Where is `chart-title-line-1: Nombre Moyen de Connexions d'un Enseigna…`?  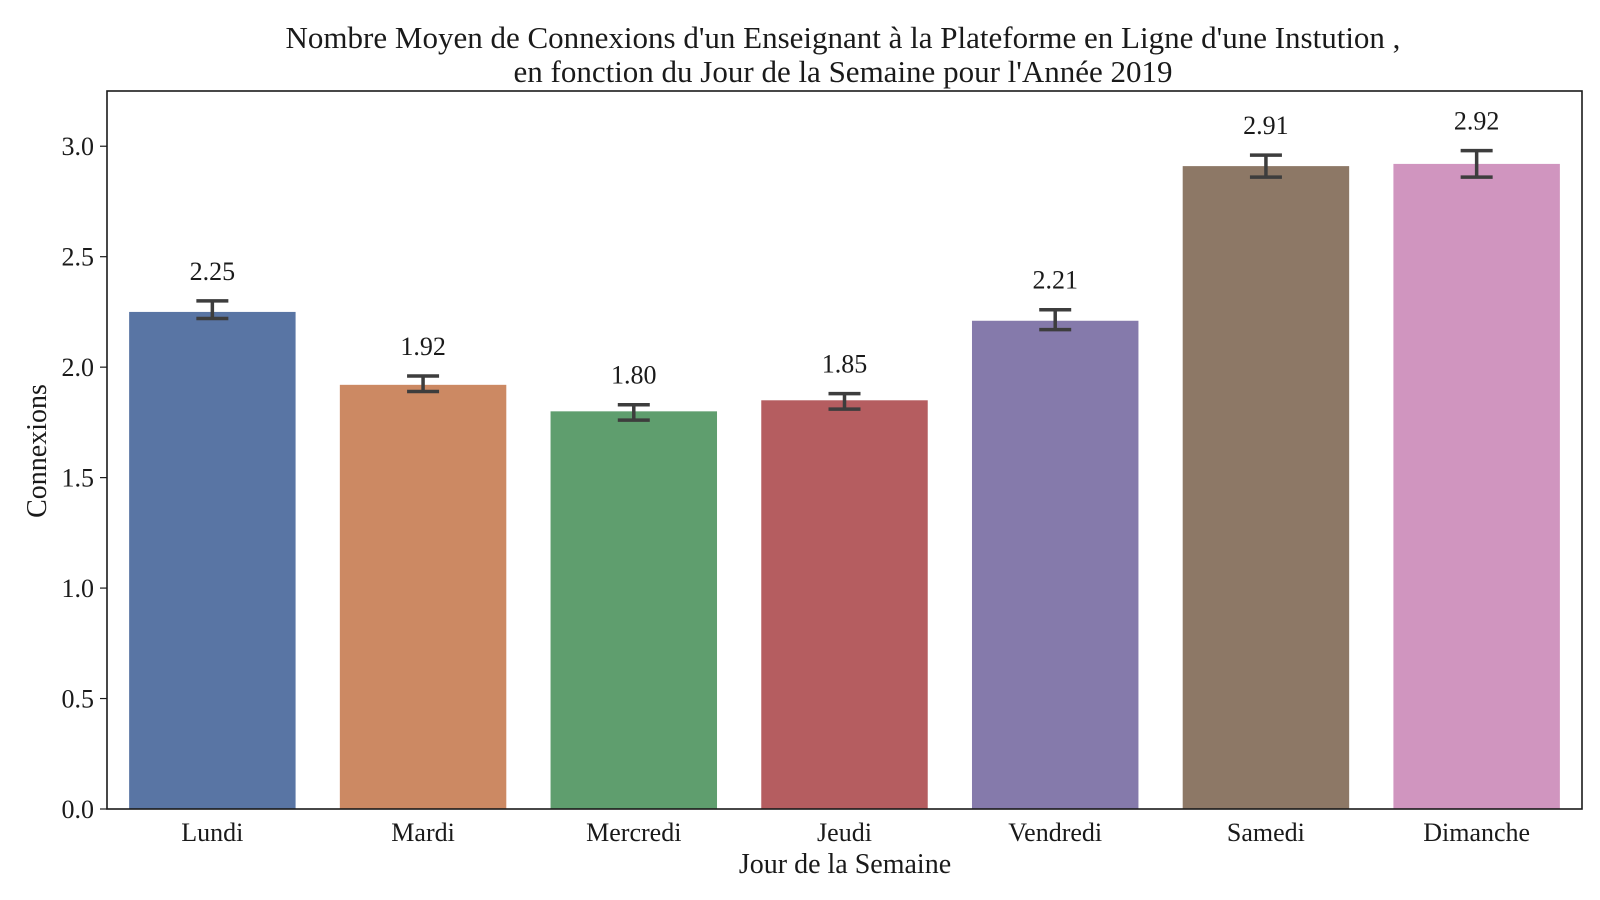
chart-title-line-1: Nombre Moyen de Connexions d'un Enseigna… is located at coordinates (843, 37).